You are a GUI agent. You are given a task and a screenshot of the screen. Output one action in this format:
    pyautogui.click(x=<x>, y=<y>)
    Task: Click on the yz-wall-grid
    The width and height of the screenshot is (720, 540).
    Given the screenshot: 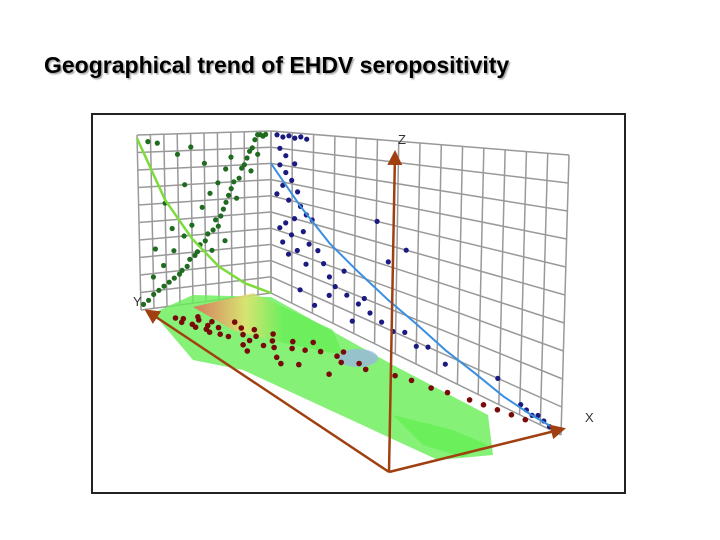 What is the action you would take?
    pyautogui.click(x=204, y=220)
    